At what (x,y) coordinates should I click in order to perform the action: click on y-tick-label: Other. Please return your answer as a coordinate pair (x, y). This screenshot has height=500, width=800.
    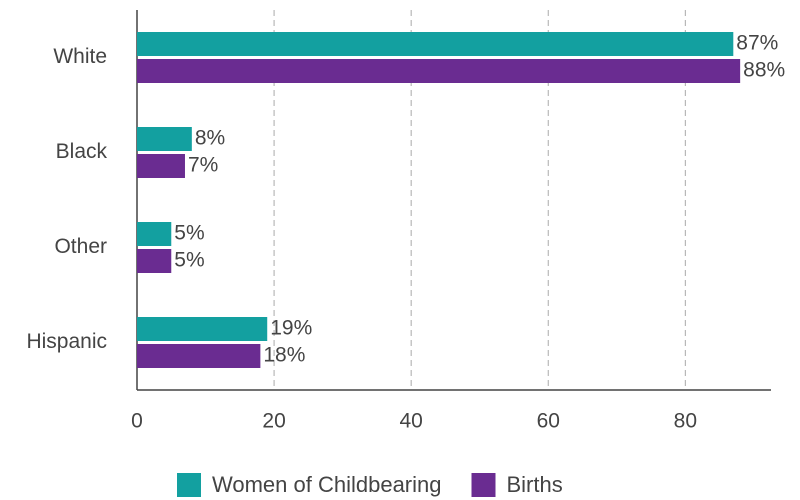
    Looking at the image, I should click on (80, 246).